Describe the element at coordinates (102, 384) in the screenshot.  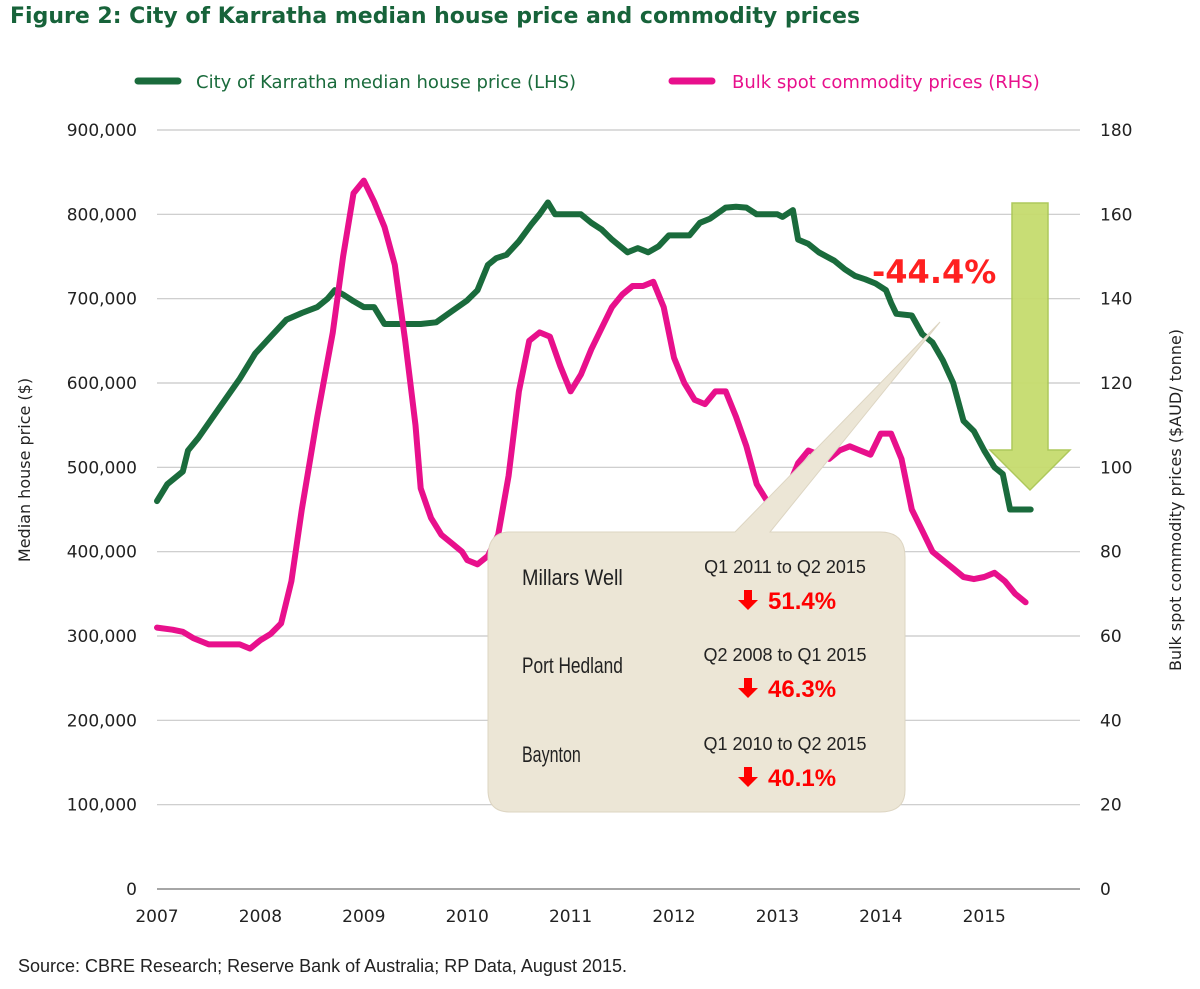
I see `left-tick-label: 600,000` at that location.